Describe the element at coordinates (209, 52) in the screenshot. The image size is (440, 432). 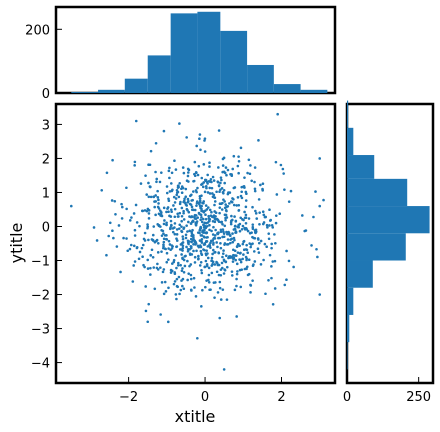
I see `x-histogram-bar` at that location.